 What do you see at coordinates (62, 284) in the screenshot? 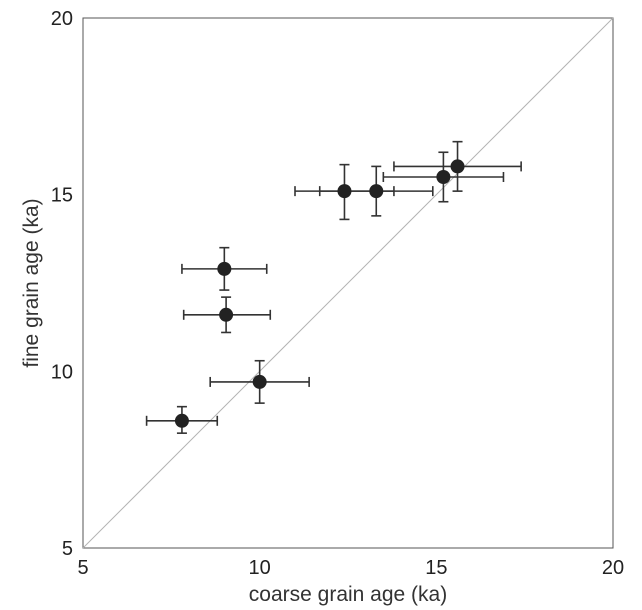
I see `y-axis-ticks: 5 10 15 20` at bounding box center [62, 284].